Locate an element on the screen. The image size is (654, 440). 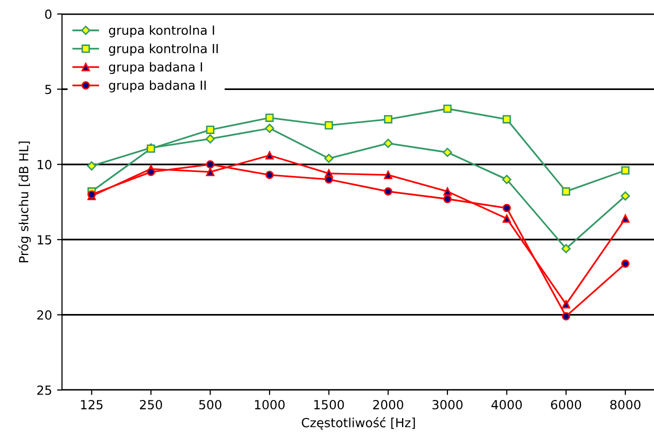
x-tick-label: 250 is located at coordinates (151, 405).